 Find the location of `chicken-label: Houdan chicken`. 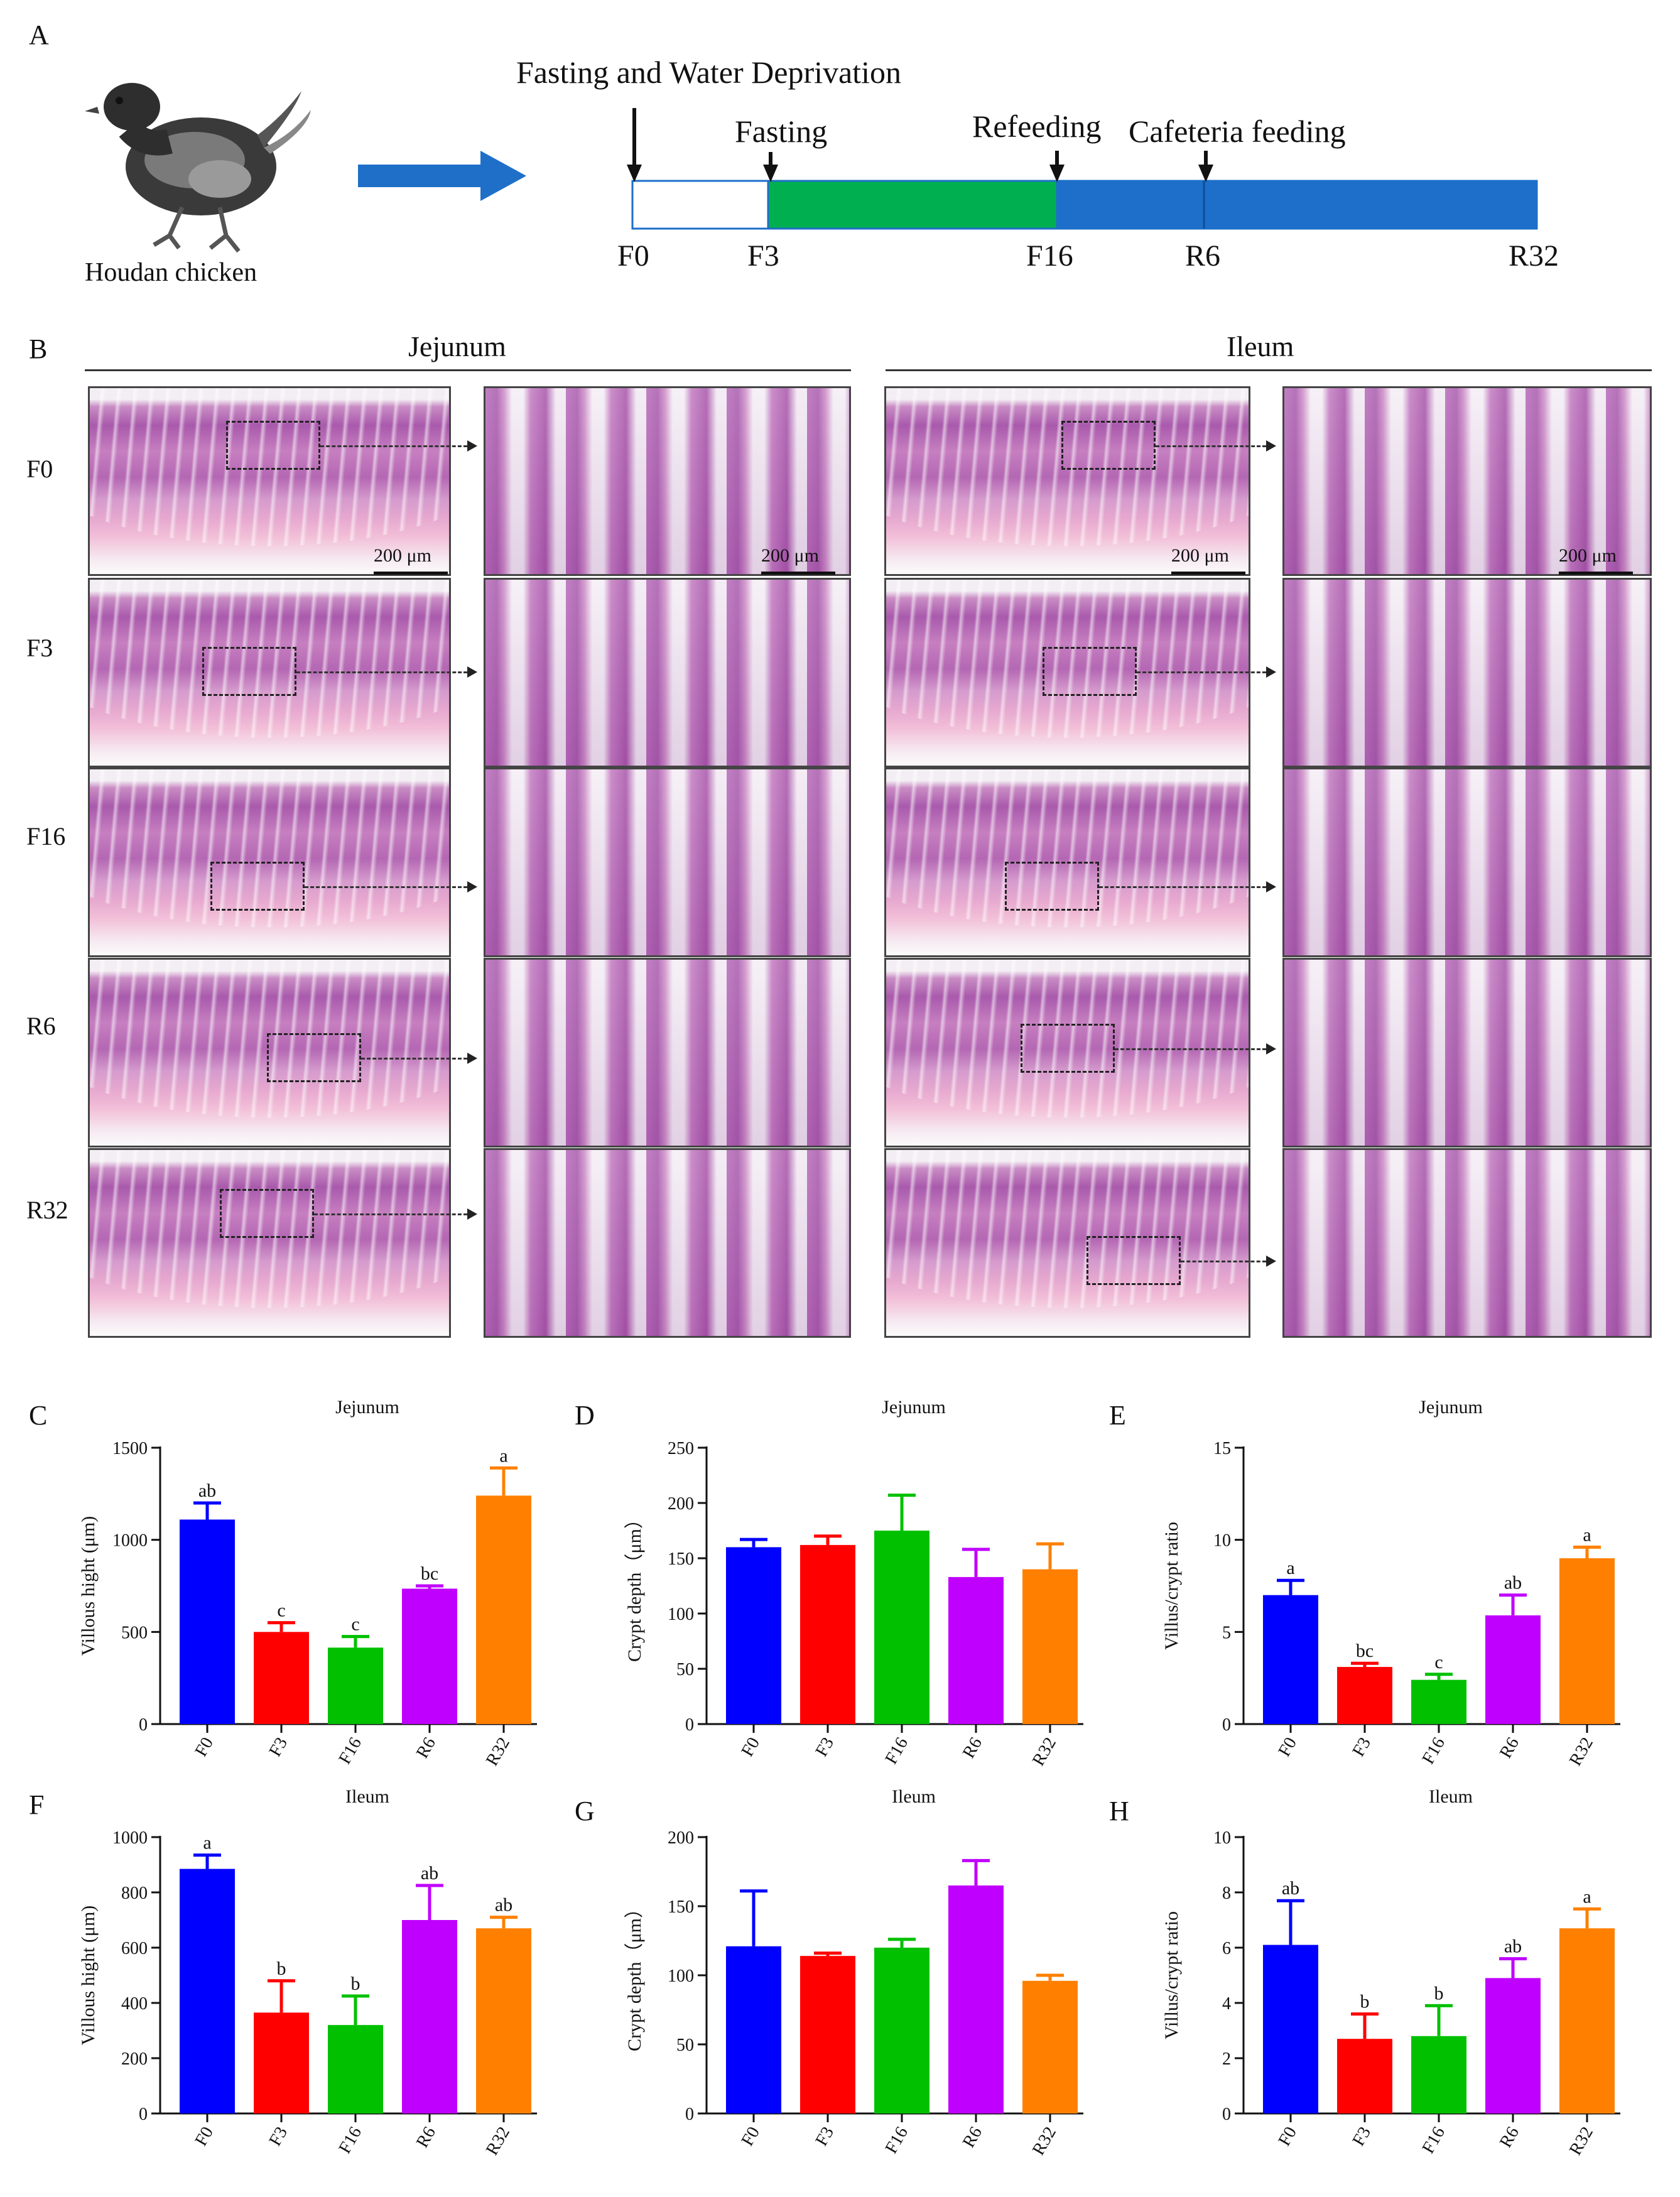

chicken-label: Houdan chicken is located at coordinates (171, 272).